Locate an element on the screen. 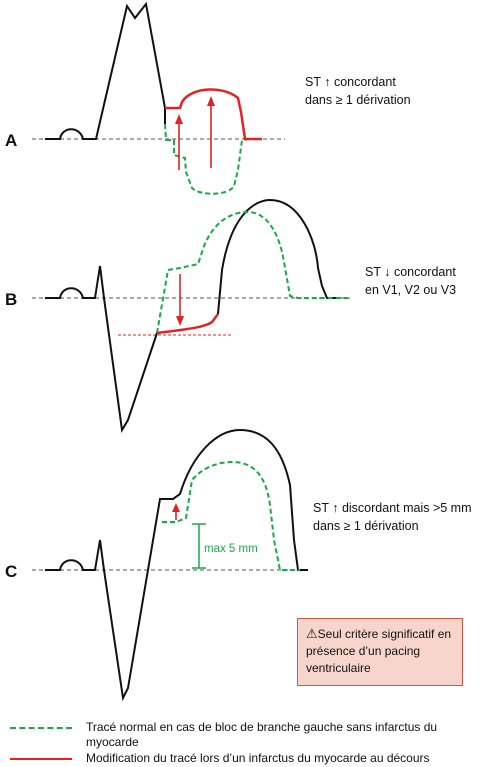  panel-c-letter: C is located at coordinates (11, 571).